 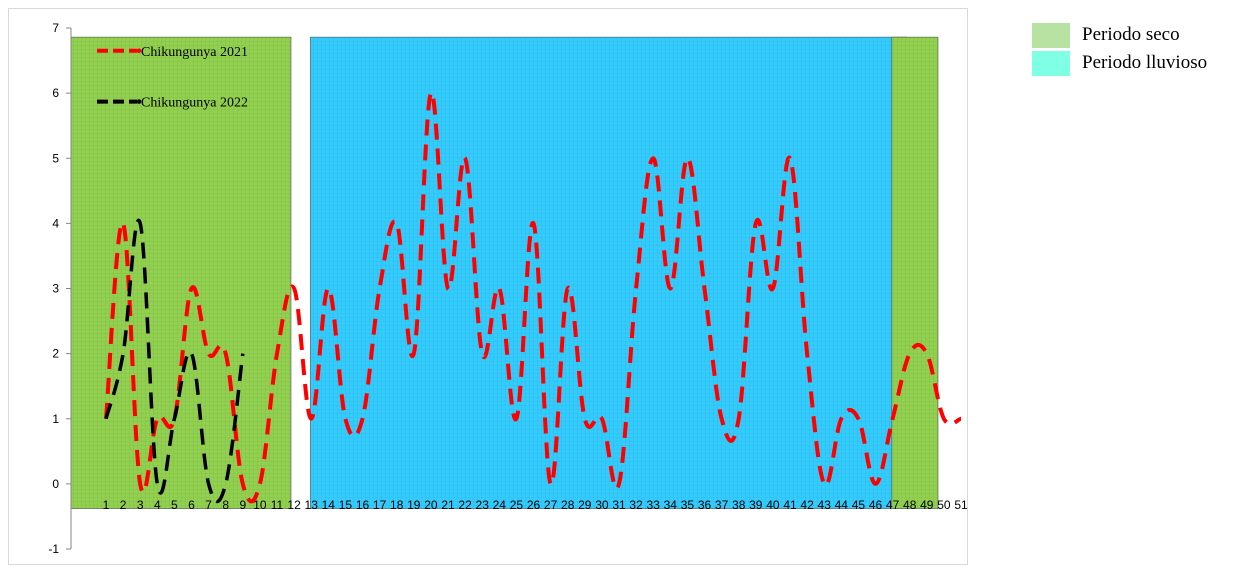 What do you see at coordinates (825, 505) in the screenshot?
I see `x-tick-label: 43` at bounding box center [825, 505].